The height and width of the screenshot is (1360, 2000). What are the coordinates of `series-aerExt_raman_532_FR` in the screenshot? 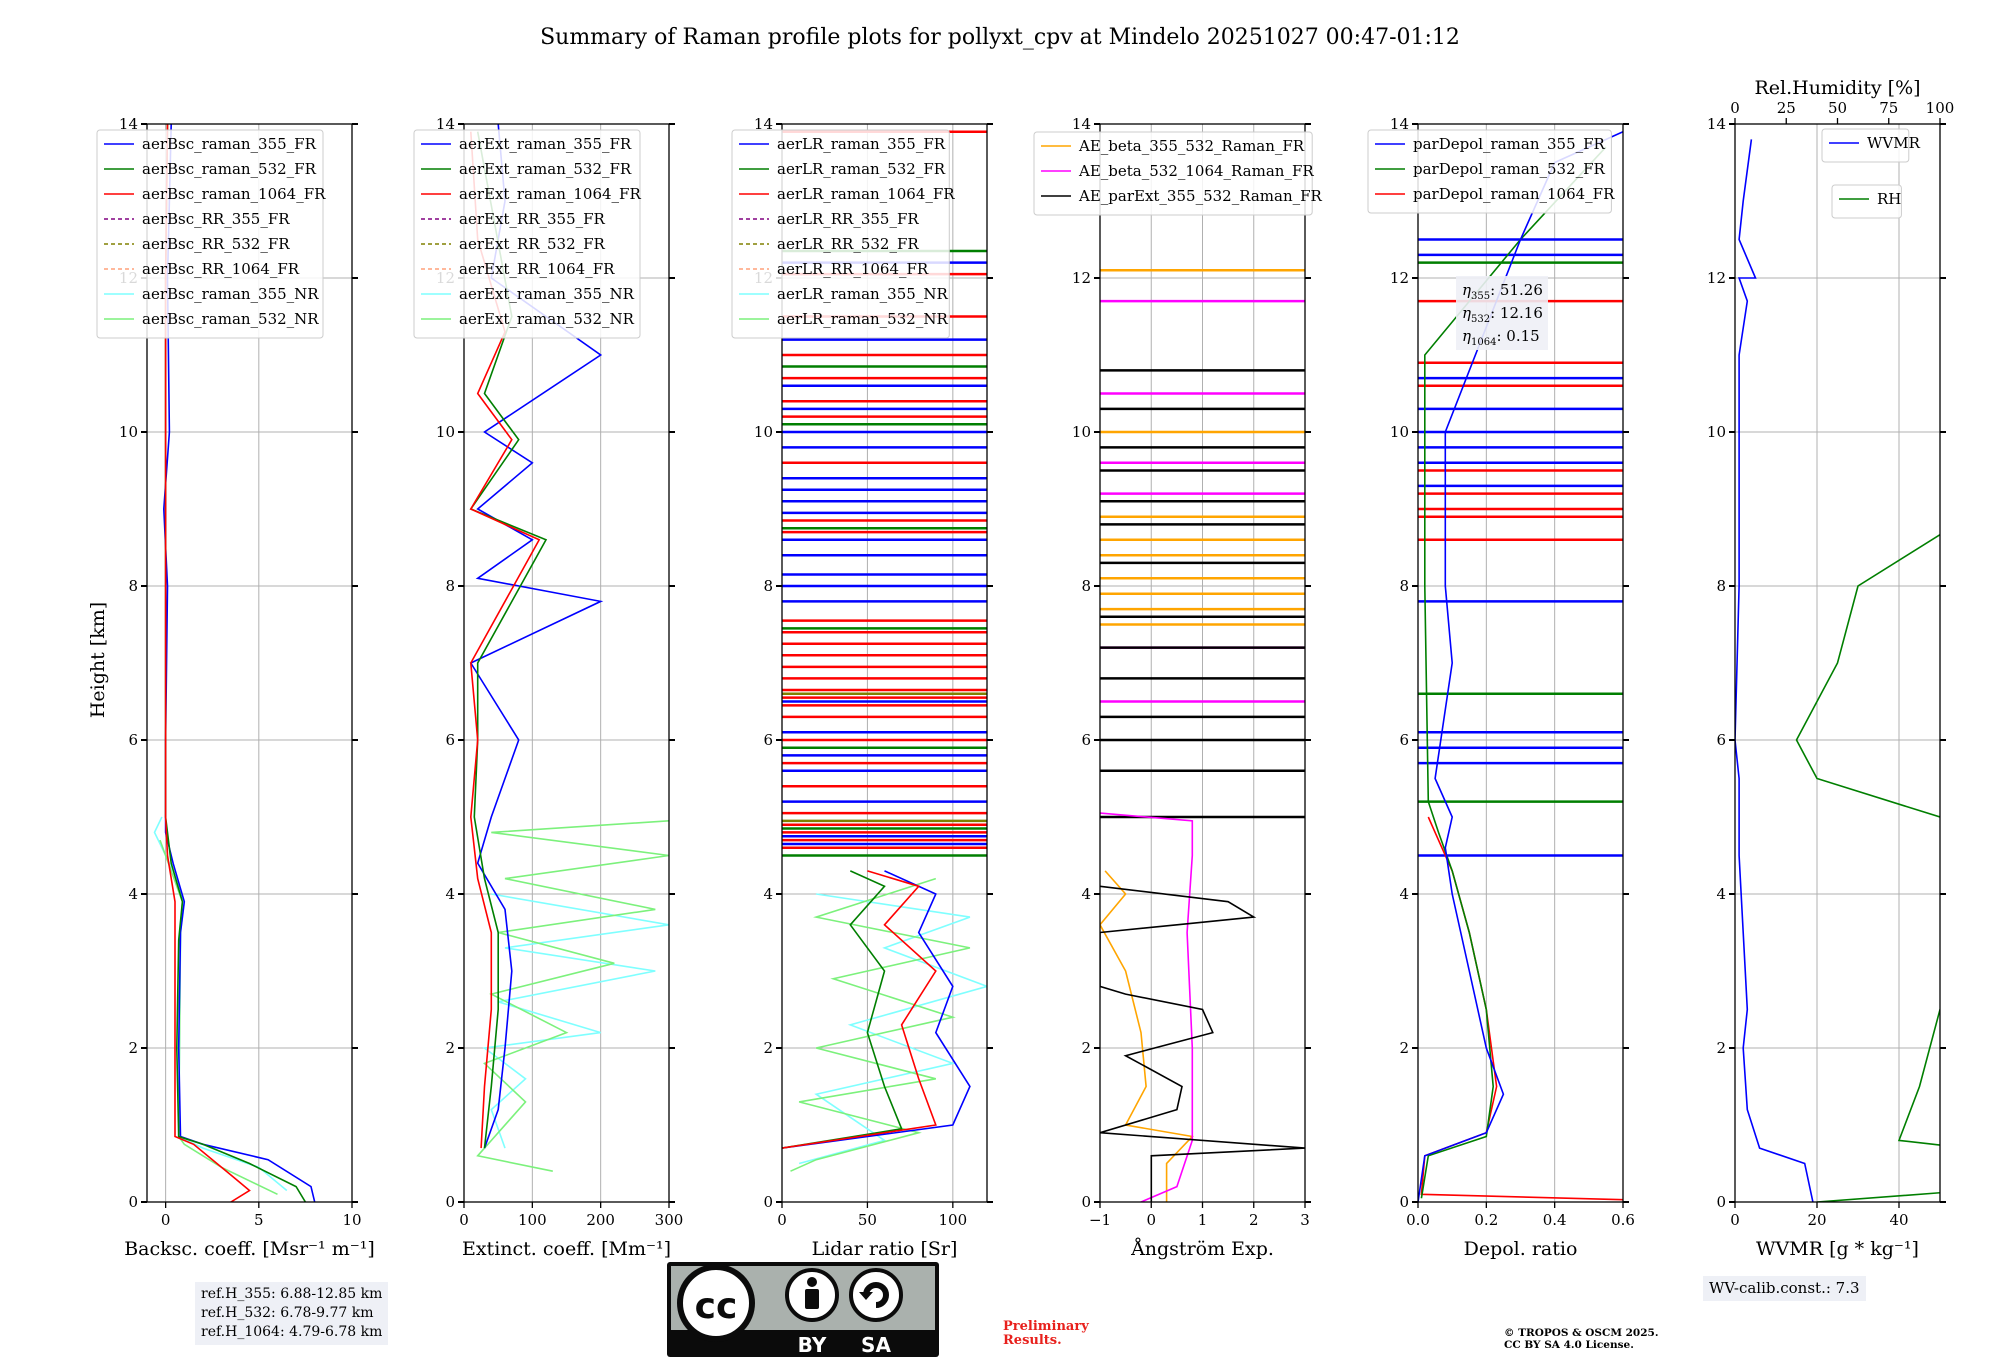 It's located at (508, 640).